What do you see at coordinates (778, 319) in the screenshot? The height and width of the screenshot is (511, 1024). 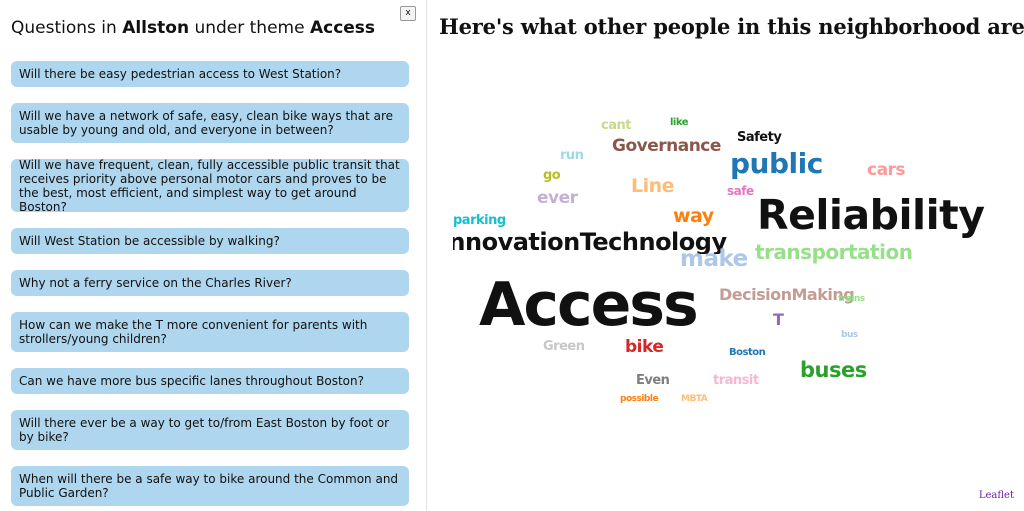 I see `cloud-word: T` at bounding box center [778, 319].